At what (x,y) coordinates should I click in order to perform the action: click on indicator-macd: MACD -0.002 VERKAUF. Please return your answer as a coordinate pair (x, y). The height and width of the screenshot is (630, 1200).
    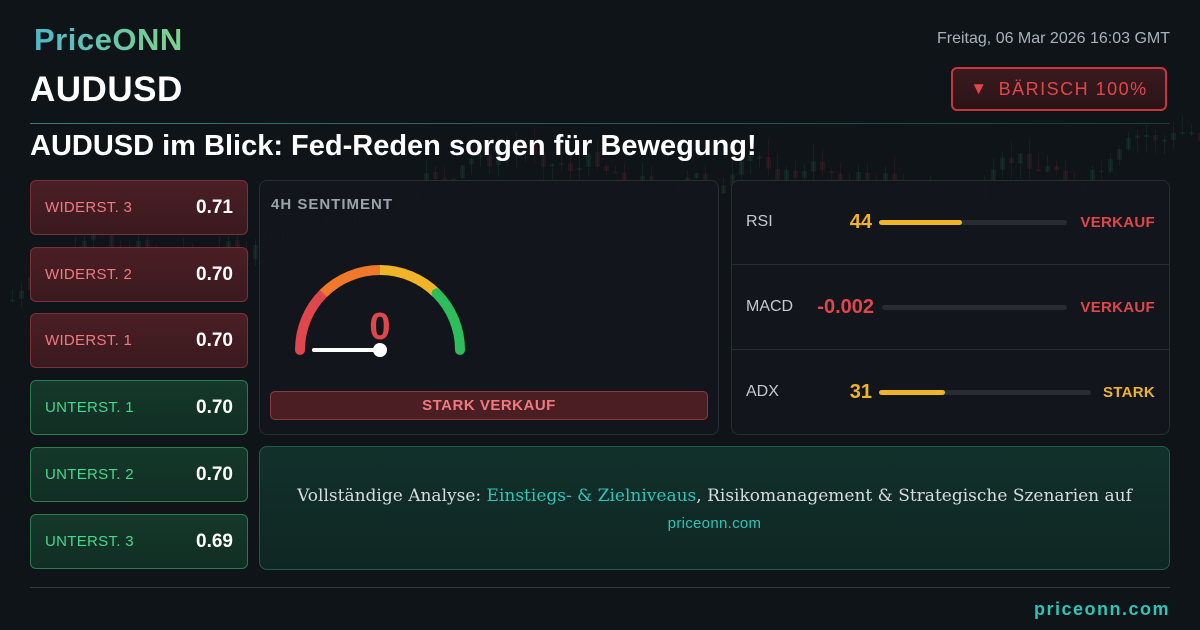
    Looking at the image, I should click on (950, 307).